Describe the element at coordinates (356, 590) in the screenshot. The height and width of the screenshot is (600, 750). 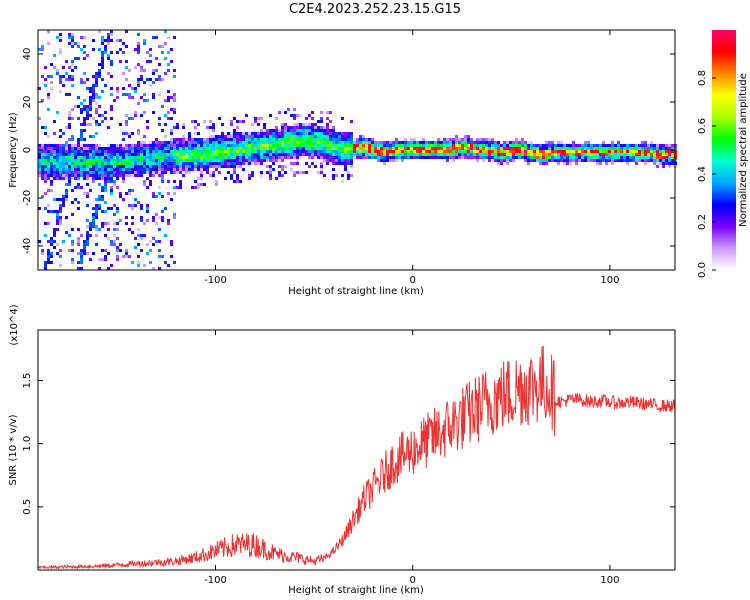
I see `snr-x-label: Height of straight line (km)` at that location.